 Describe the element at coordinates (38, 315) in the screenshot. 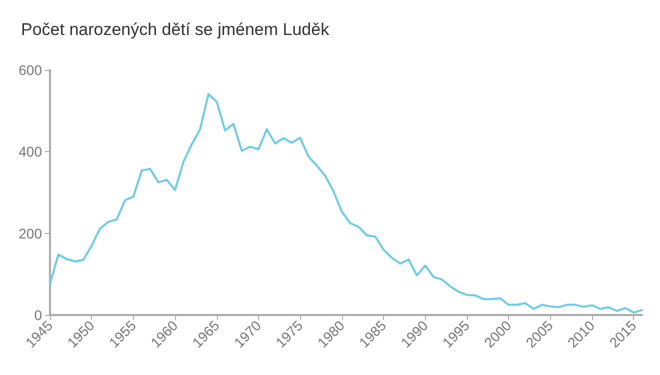

I see `y-tick-label: 0` at that location.